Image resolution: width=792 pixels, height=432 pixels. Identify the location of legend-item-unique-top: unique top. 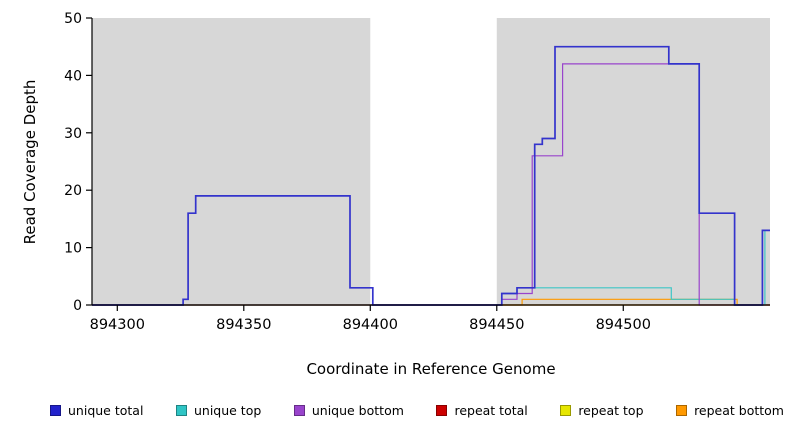
(218, 410).